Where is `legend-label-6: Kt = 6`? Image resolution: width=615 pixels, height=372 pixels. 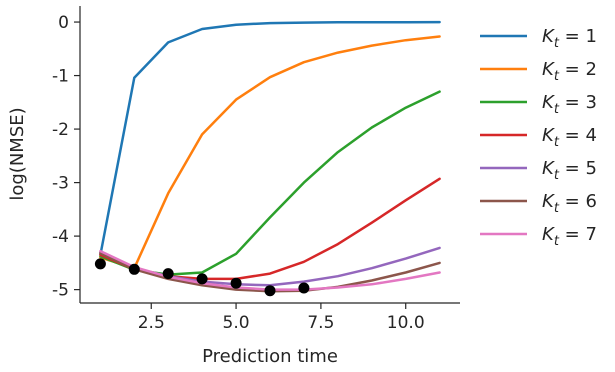 legend-label-6: Kt = 6 is located at coordinates (569, 203).